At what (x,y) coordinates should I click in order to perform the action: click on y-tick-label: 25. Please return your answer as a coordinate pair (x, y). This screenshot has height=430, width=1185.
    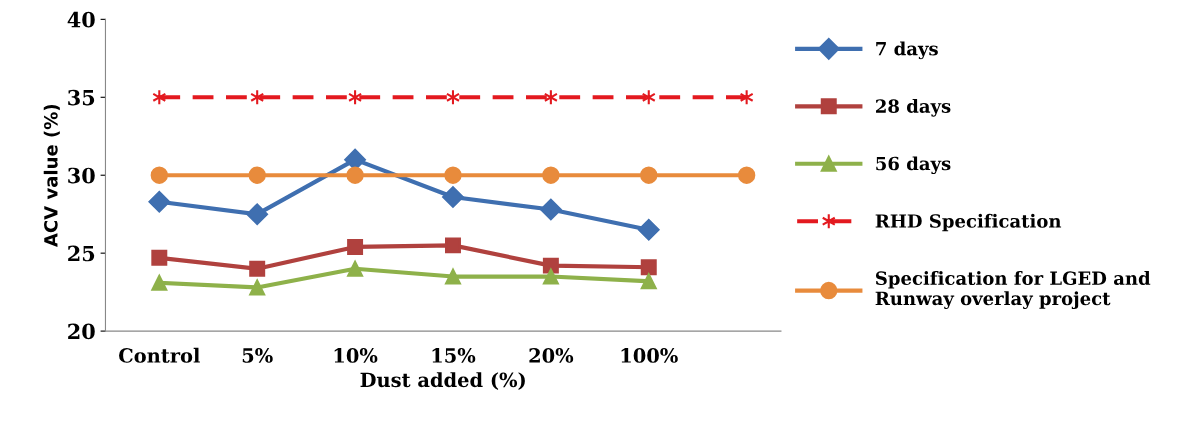
    Looking at the image, I should click on (81, 253).